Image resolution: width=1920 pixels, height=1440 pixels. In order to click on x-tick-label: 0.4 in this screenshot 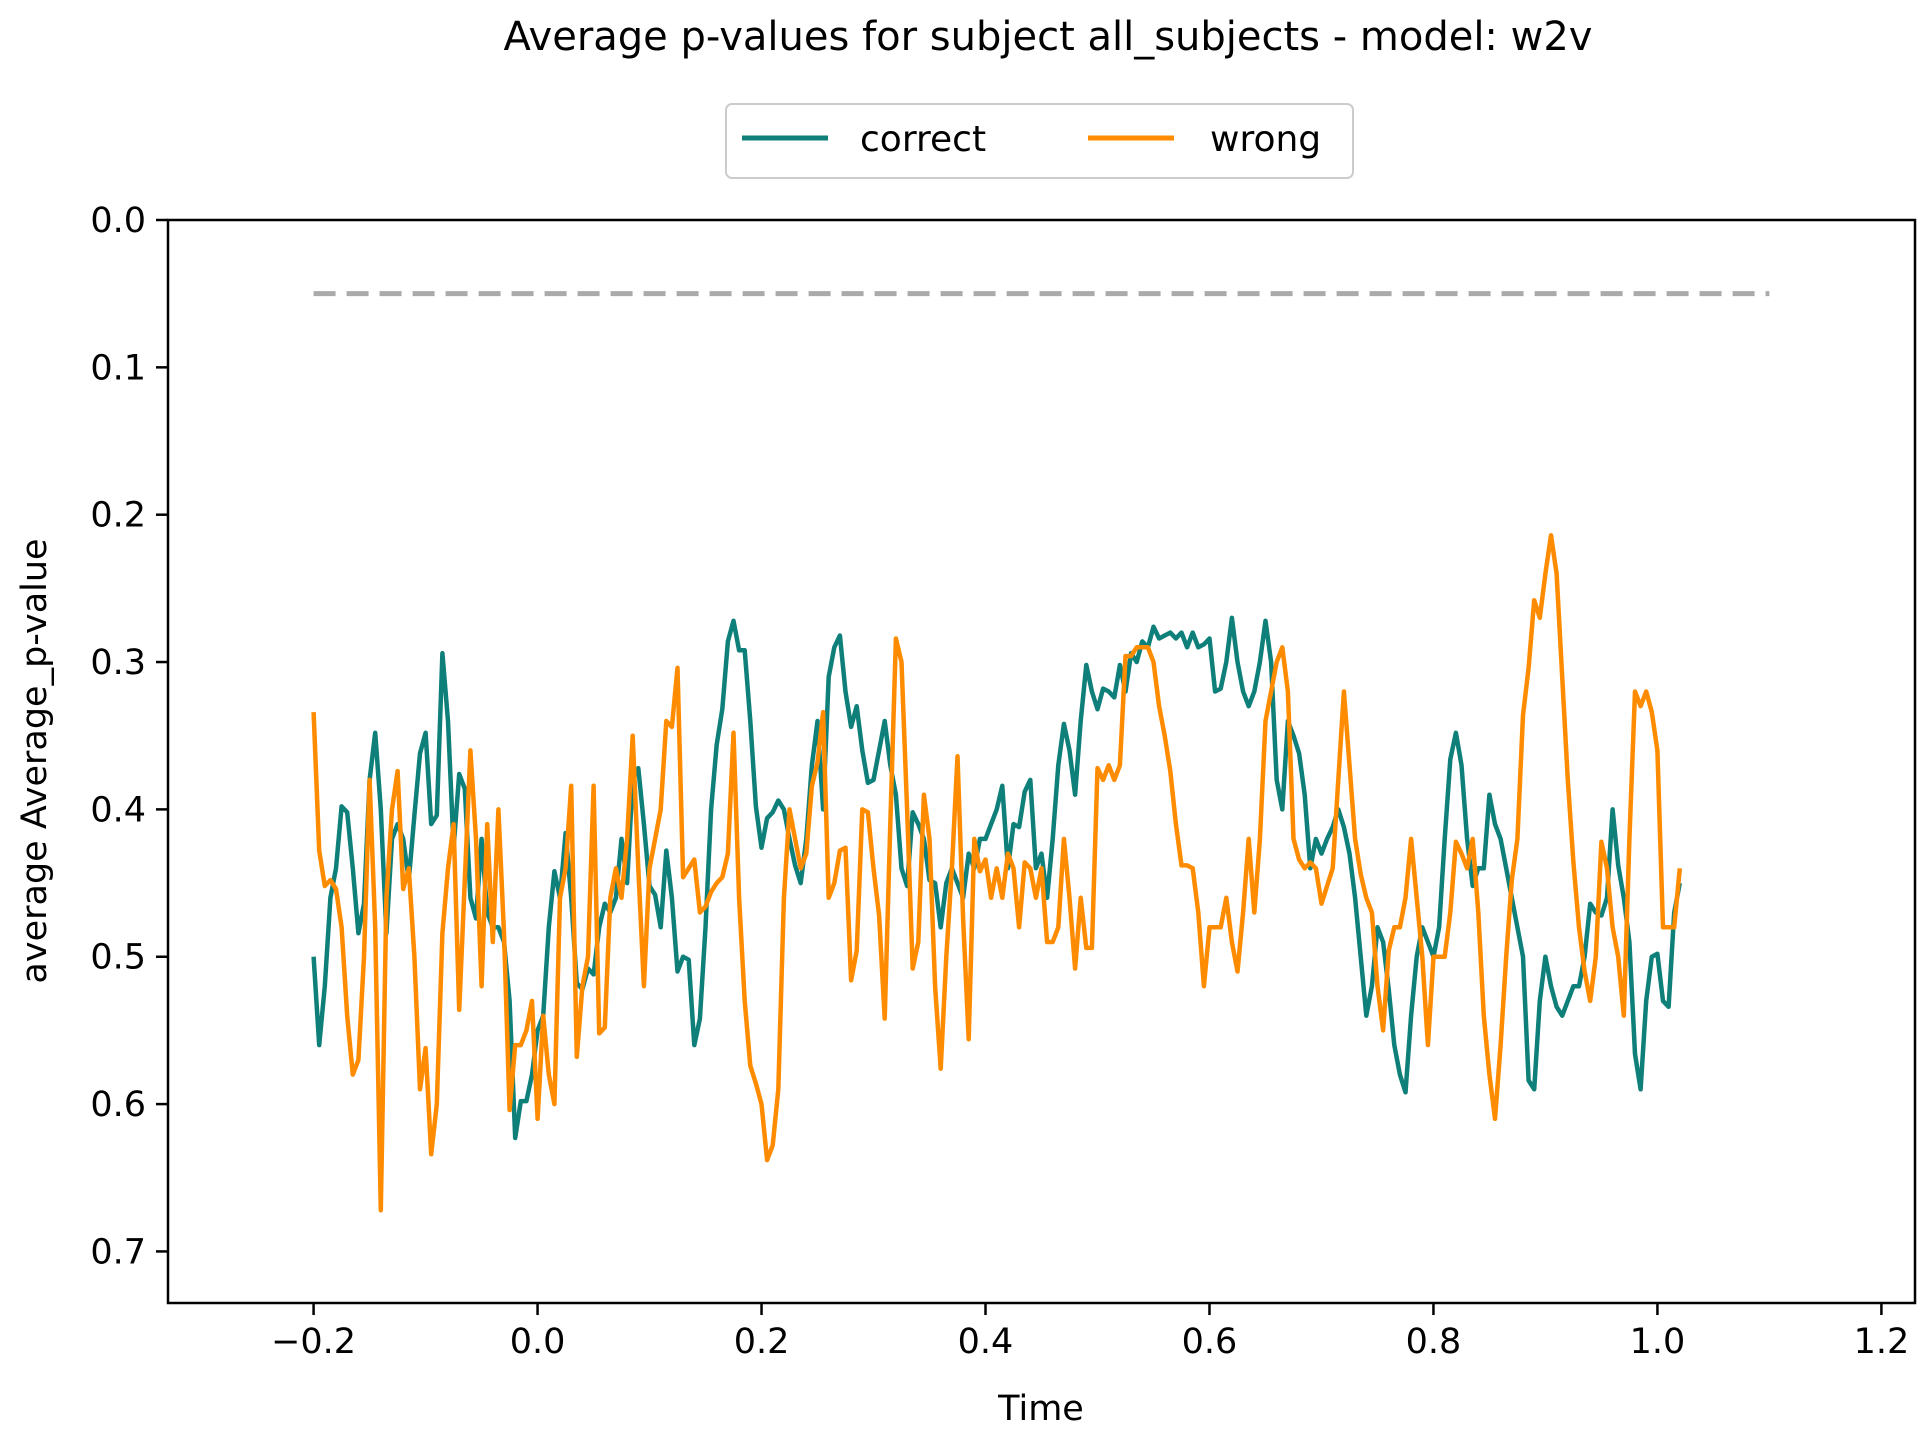, I will do `click(986, 1342)`.